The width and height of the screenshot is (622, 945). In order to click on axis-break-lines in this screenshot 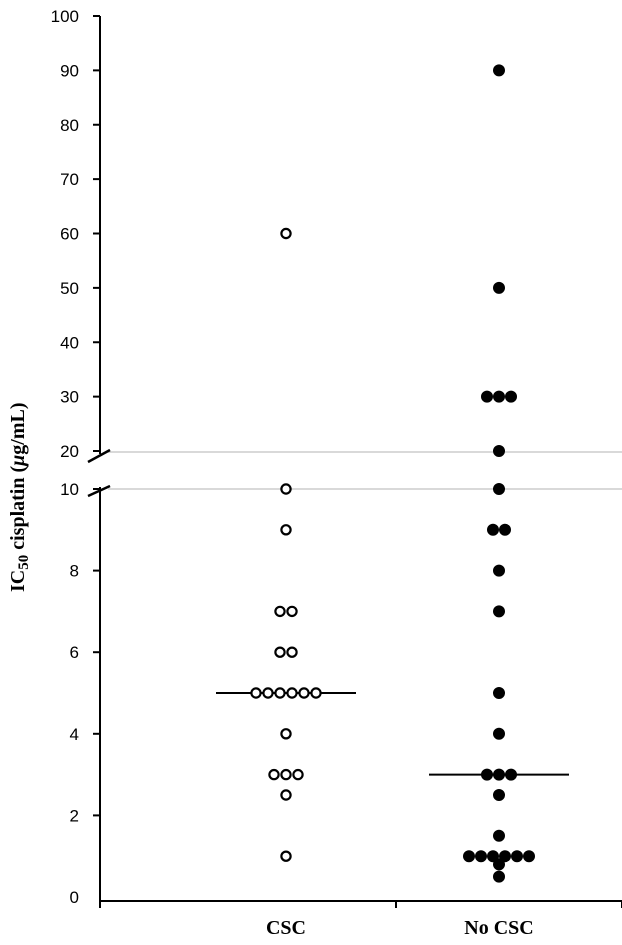, I will do `click(365, 470)`.